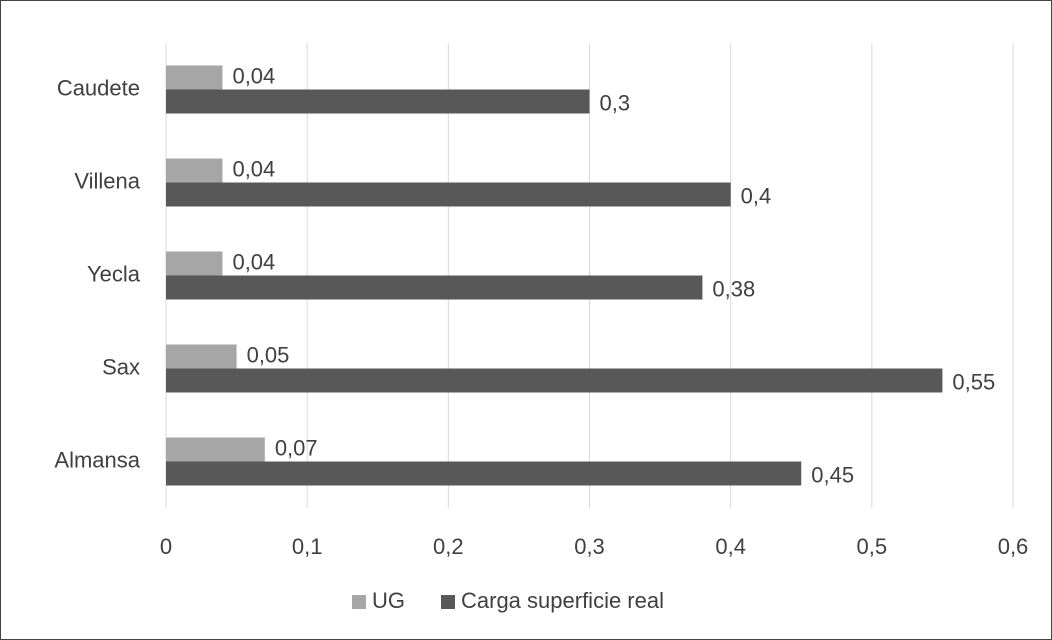 The height and width of the screenshot is (640, 1052). I want to click on data-label: 0,07, so click(296, 447).